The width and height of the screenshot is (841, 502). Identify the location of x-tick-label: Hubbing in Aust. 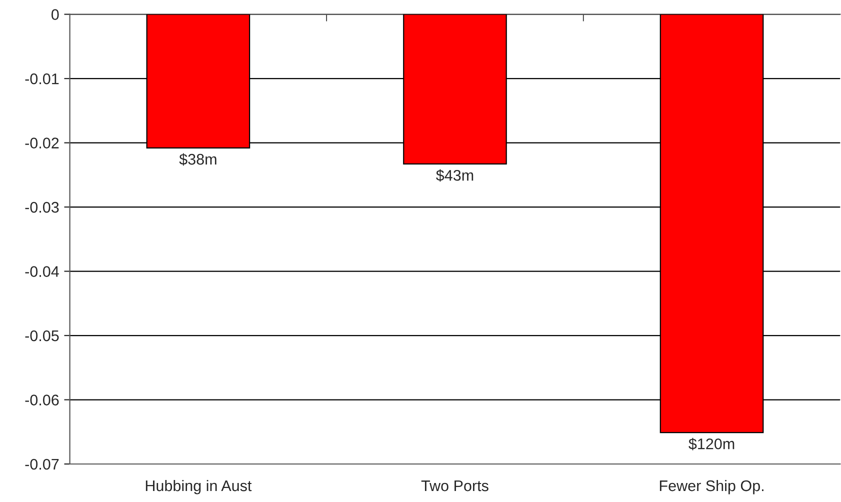
(199, 487).